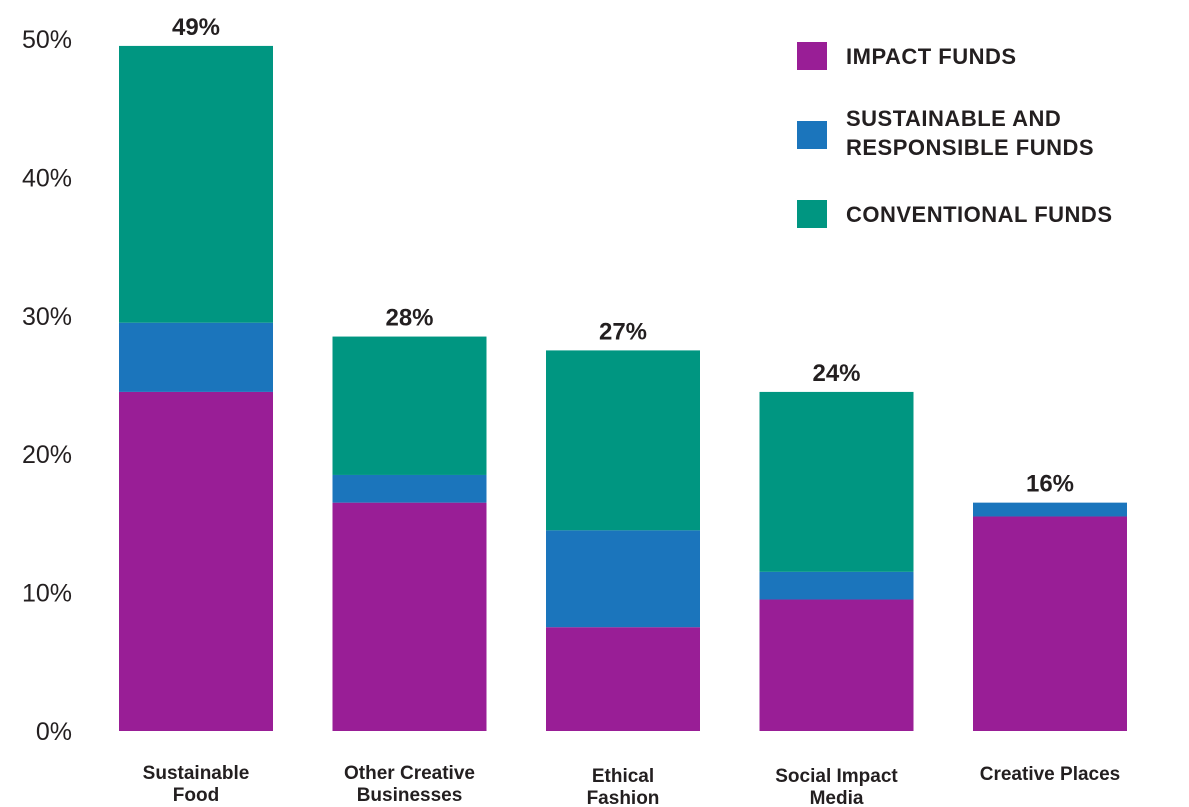  What do you see at coordinates (47, 178) in the screenshot?
I see `y-tick-label: 40%` at bounding box center [47, 178].